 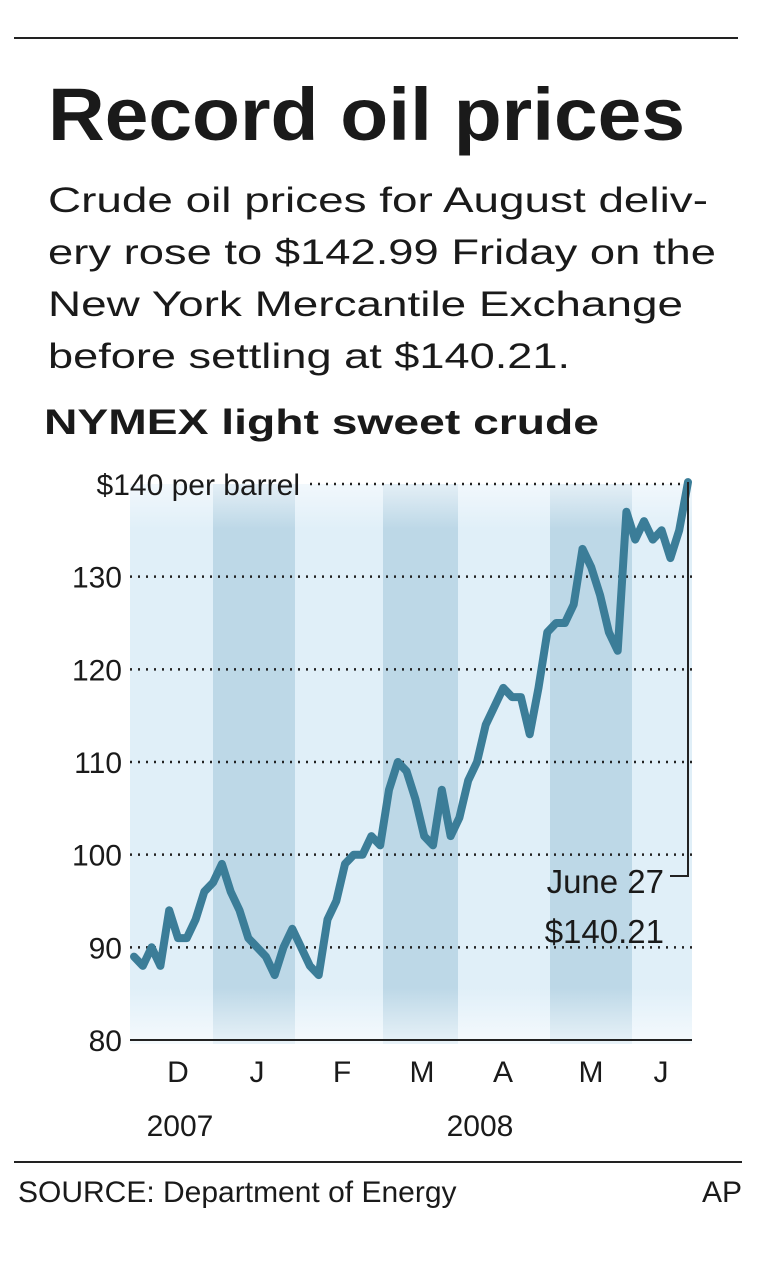 I want to click on x-tick-label: D, so click(x=178, y=1072).